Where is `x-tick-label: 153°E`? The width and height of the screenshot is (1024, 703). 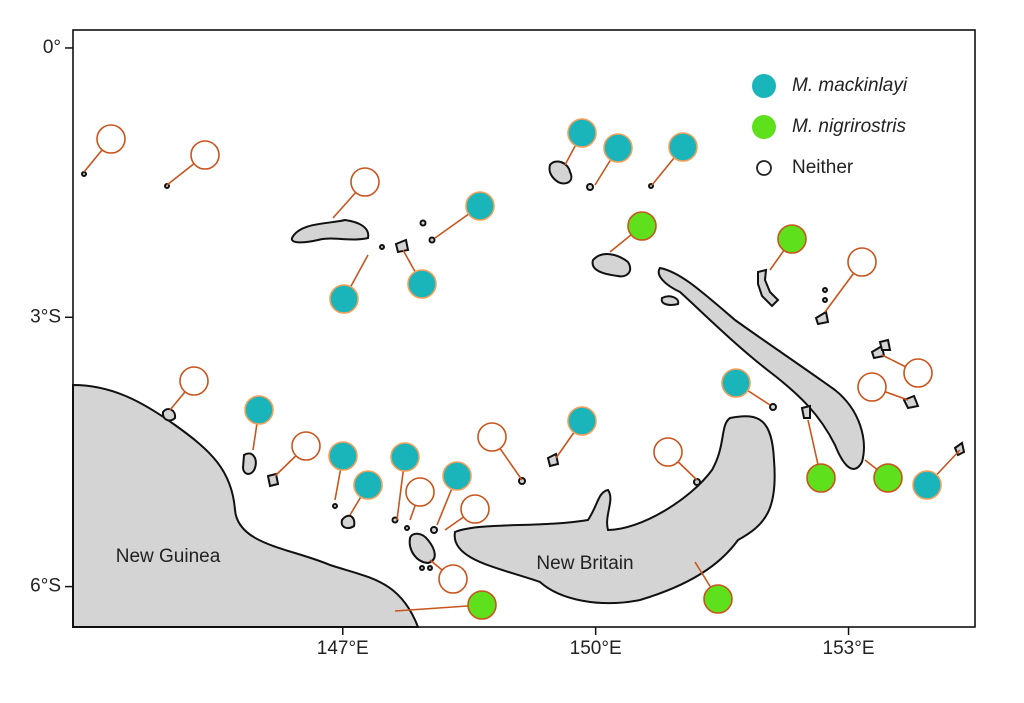
x-tick-label: 153°E is located at coordinates (849, 648).